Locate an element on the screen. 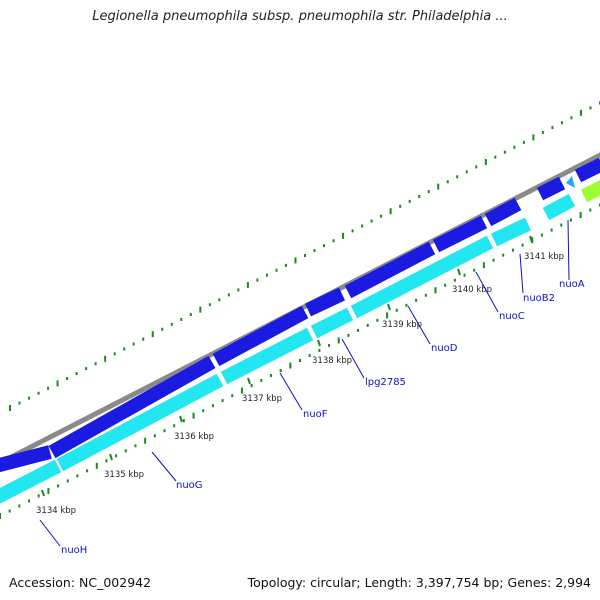  gene-label-nuoF: nuoF is located at coordinates (315, 414).